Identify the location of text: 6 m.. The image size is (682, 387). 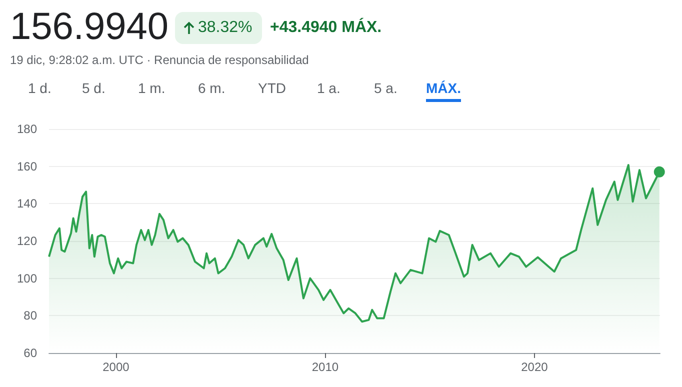
(212, 88).